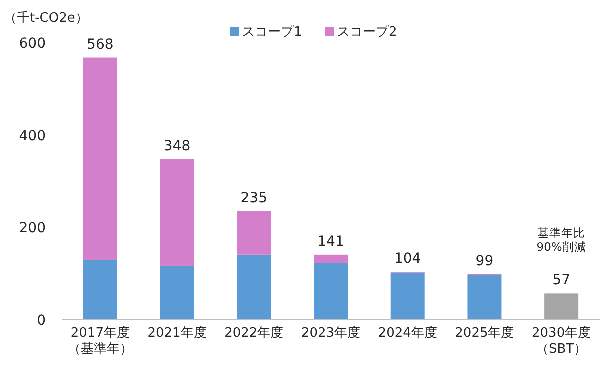 The image size is (610, 374). What do you see at coordinates (407, 334) in the screenshot?
I see `x-tick-label: 2024年度` at bounding box center [407, 334].